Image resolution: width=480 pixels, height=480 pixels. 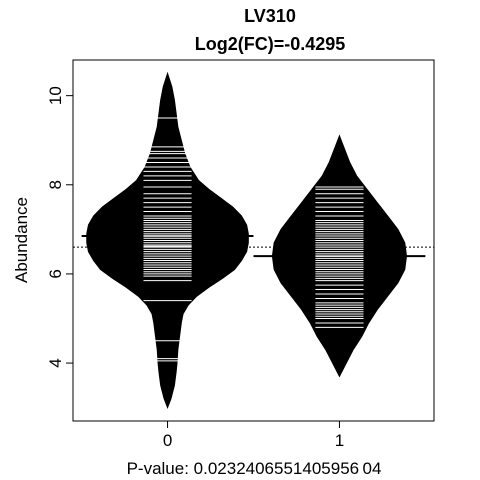 I want to click on y-axis-label: Abundance, so click(x=21, y=240).